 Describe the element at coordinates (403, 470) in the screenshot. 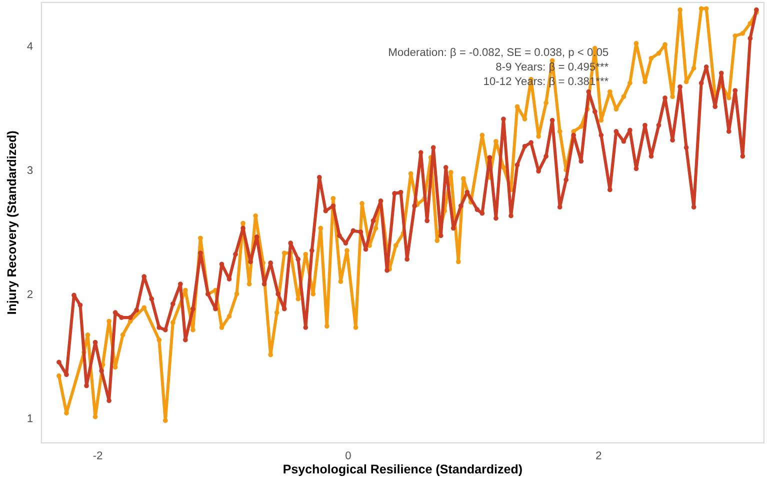

I see `x-axis-title: Psychological Resilience (Standardized)` at that location.